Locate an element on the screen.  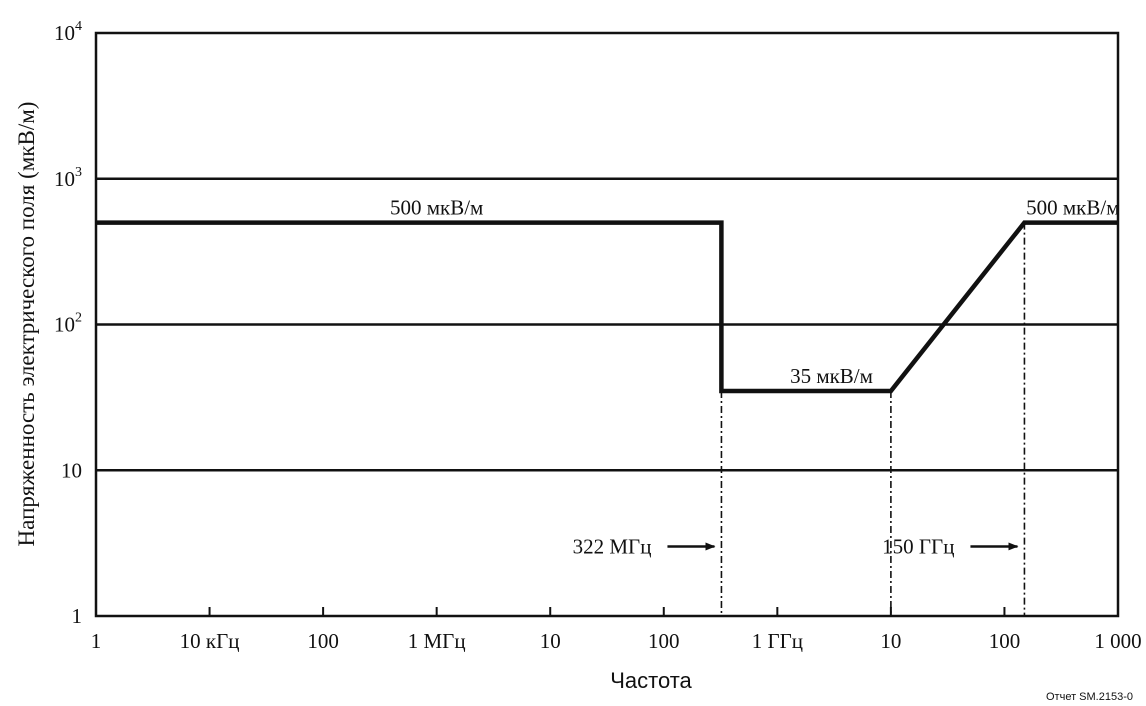
x-axis: 1 10 кГц 100 1 МГц 10 100 1 ГГц 10 100 1 000 is located at coordinates (616, 630).